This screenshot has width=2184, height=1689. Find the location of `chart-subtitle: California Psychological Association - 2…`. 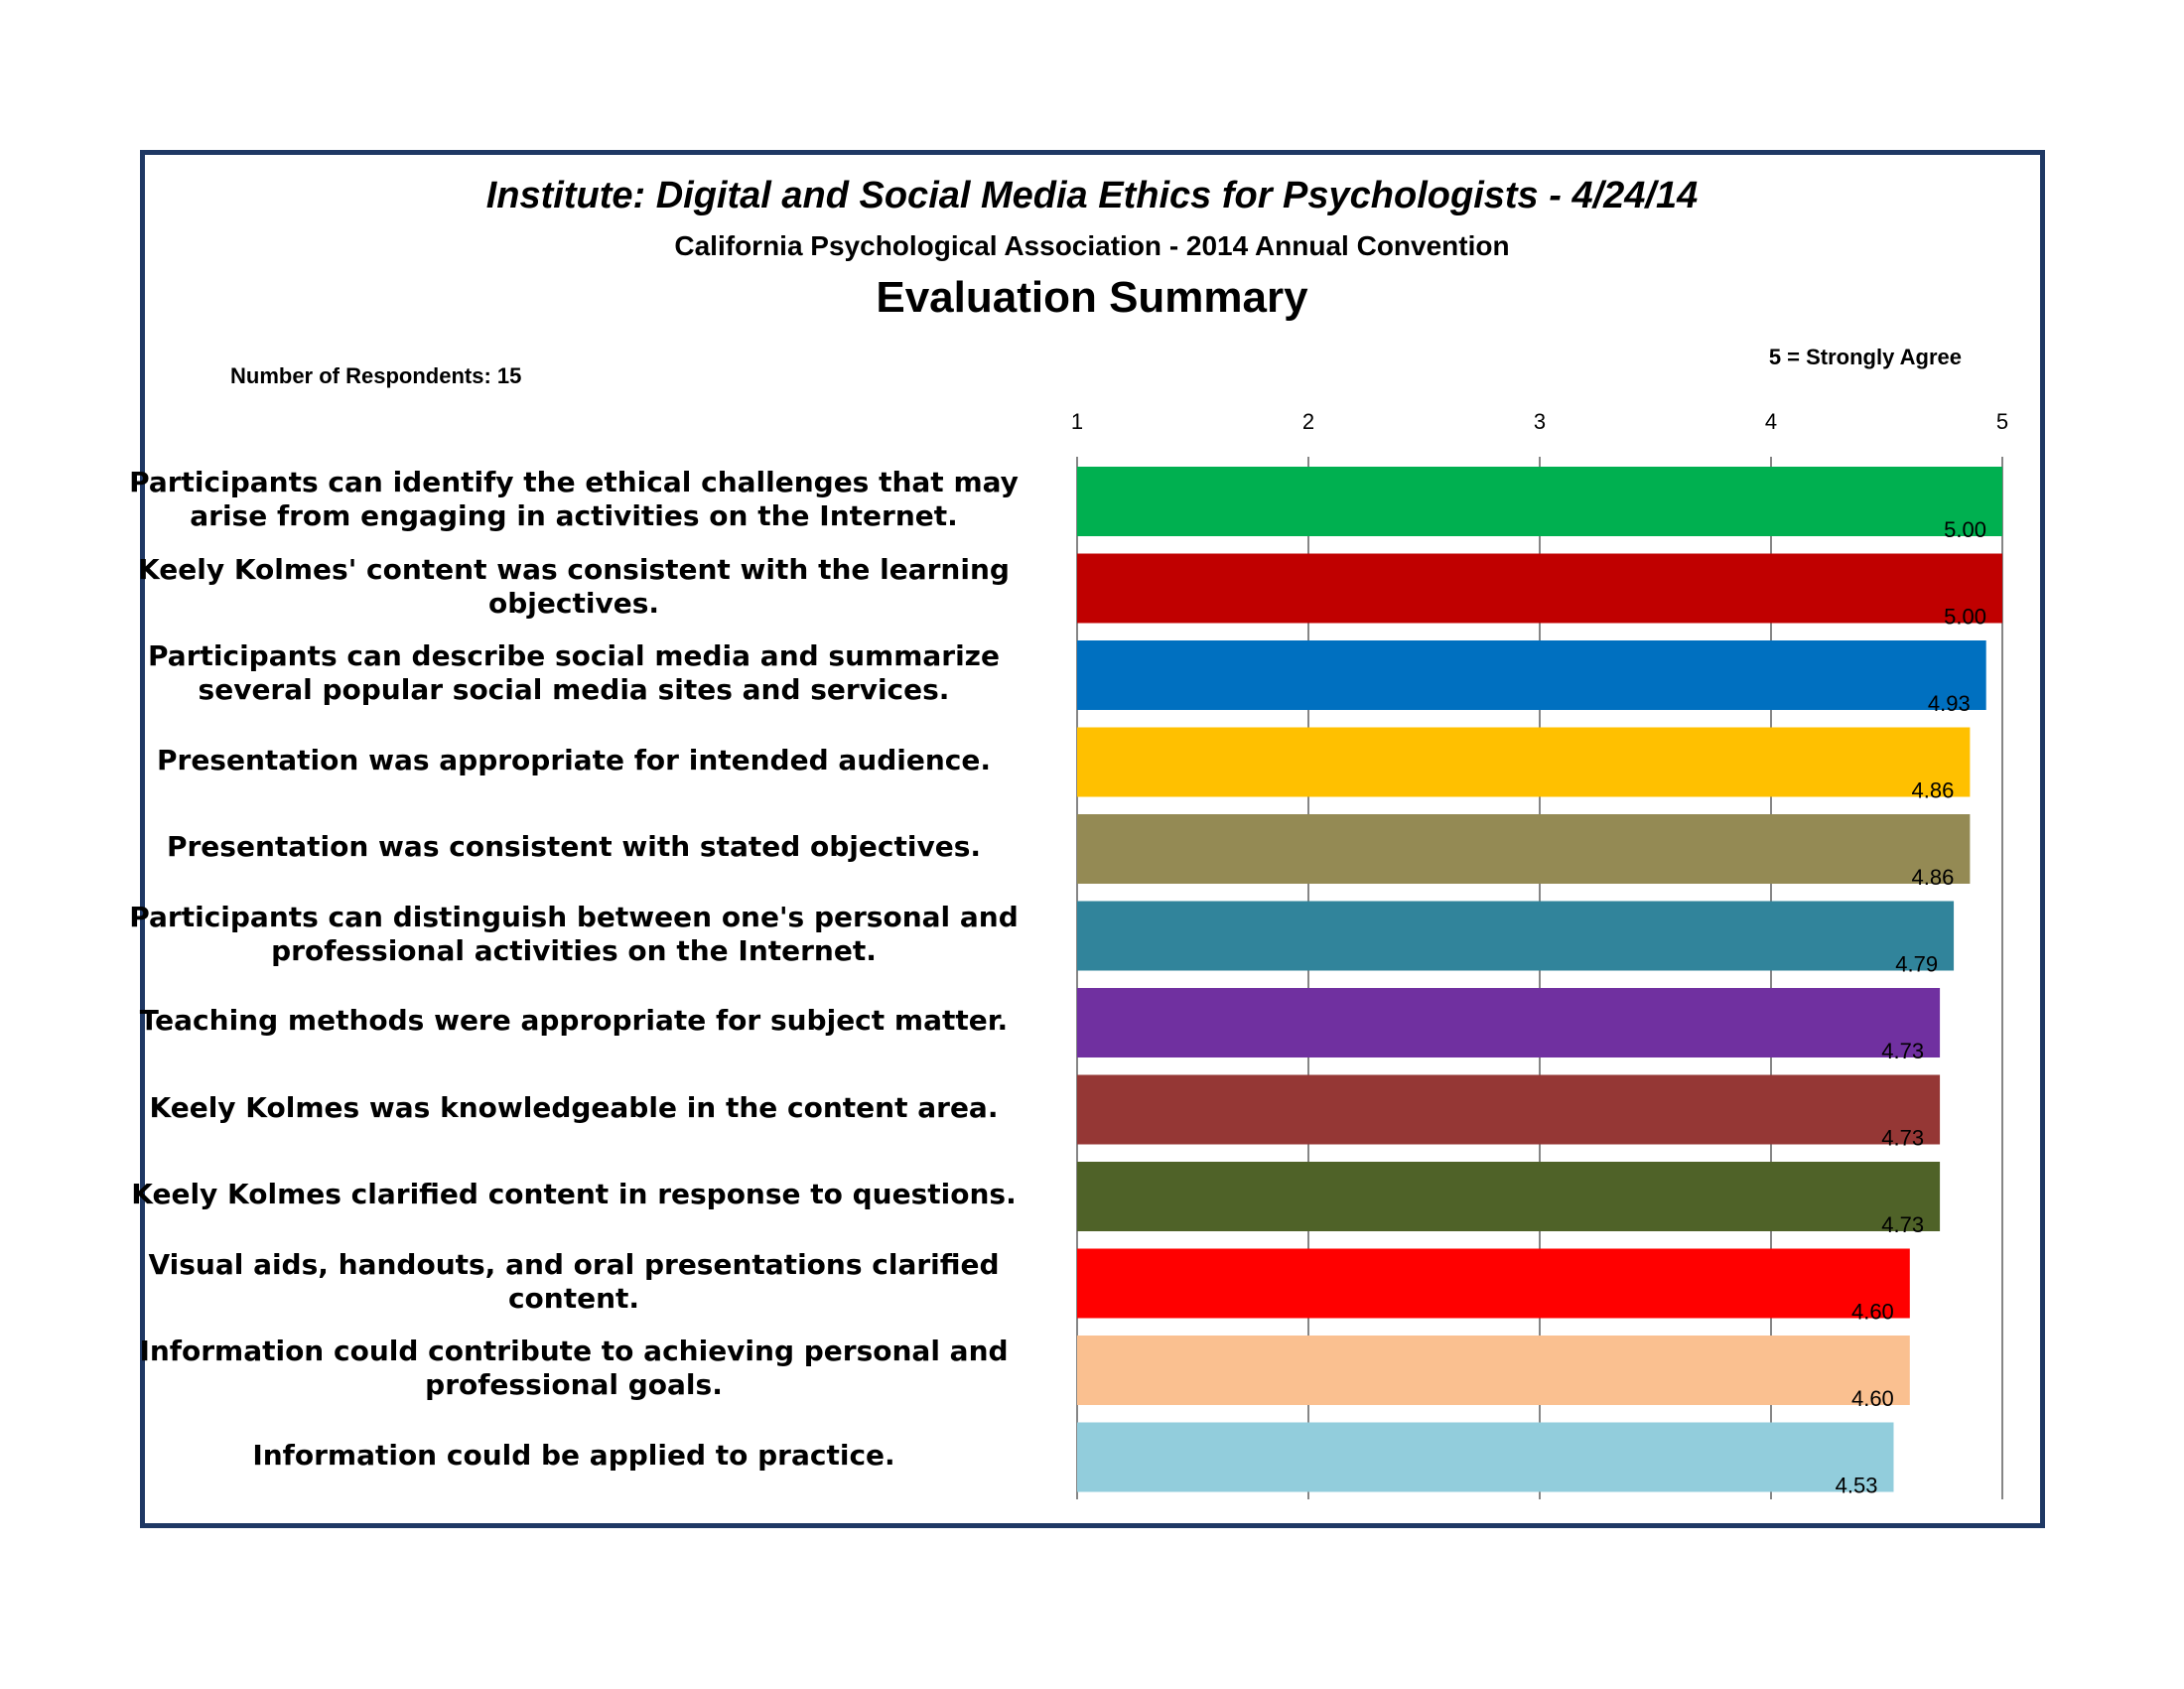

chart-subtitle: California Psychological Association - 2… is located at coordinates (1092, 245).